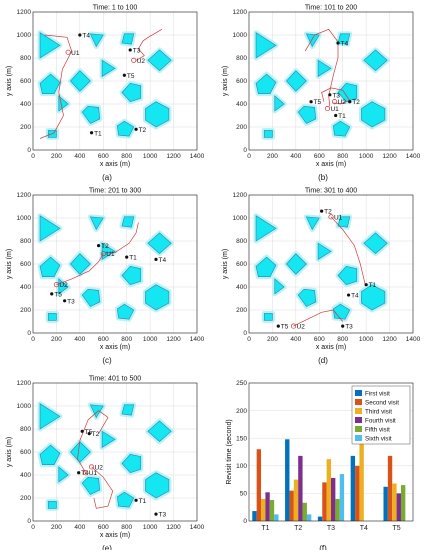 The width and height of the screenshot is (428, 555). Describe the element at coordinates (364, 528) in the screenshot. I see `x-tick-label: T4` at that location.